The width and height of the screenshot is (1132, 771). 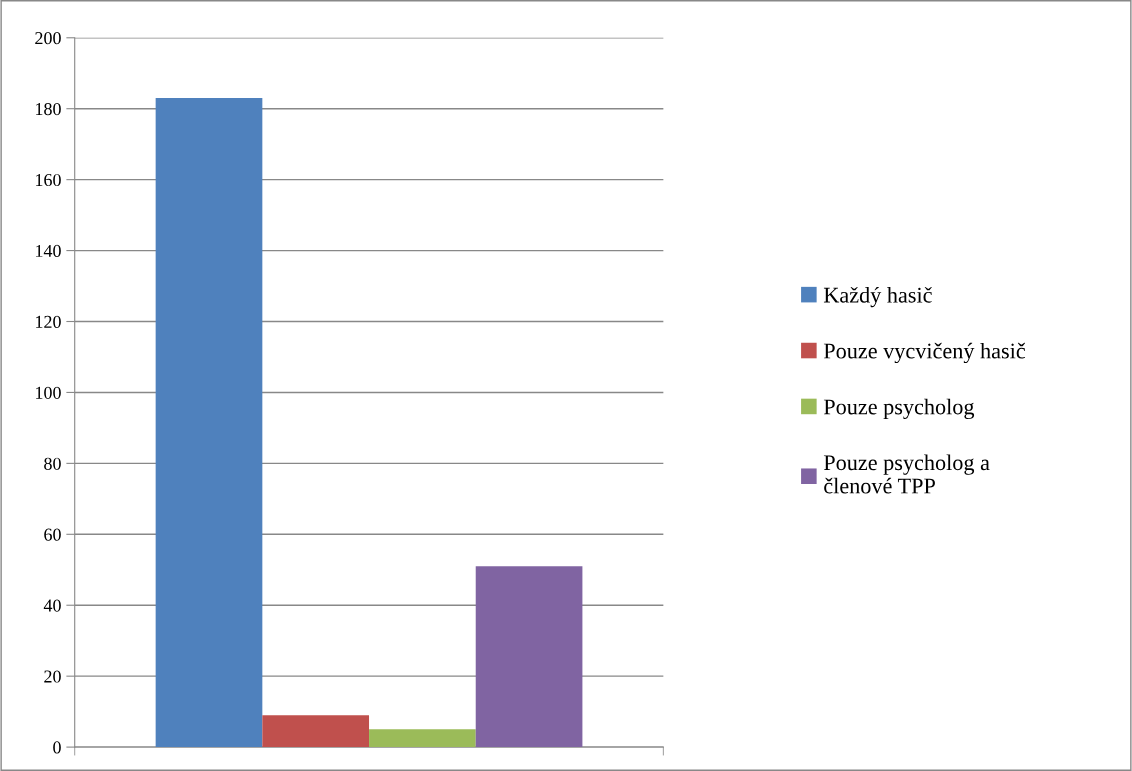 What do you see at coordinates (52, 676) in the screenshot?
I see `y-tick-label: 20` at bounding box center [52, 676].